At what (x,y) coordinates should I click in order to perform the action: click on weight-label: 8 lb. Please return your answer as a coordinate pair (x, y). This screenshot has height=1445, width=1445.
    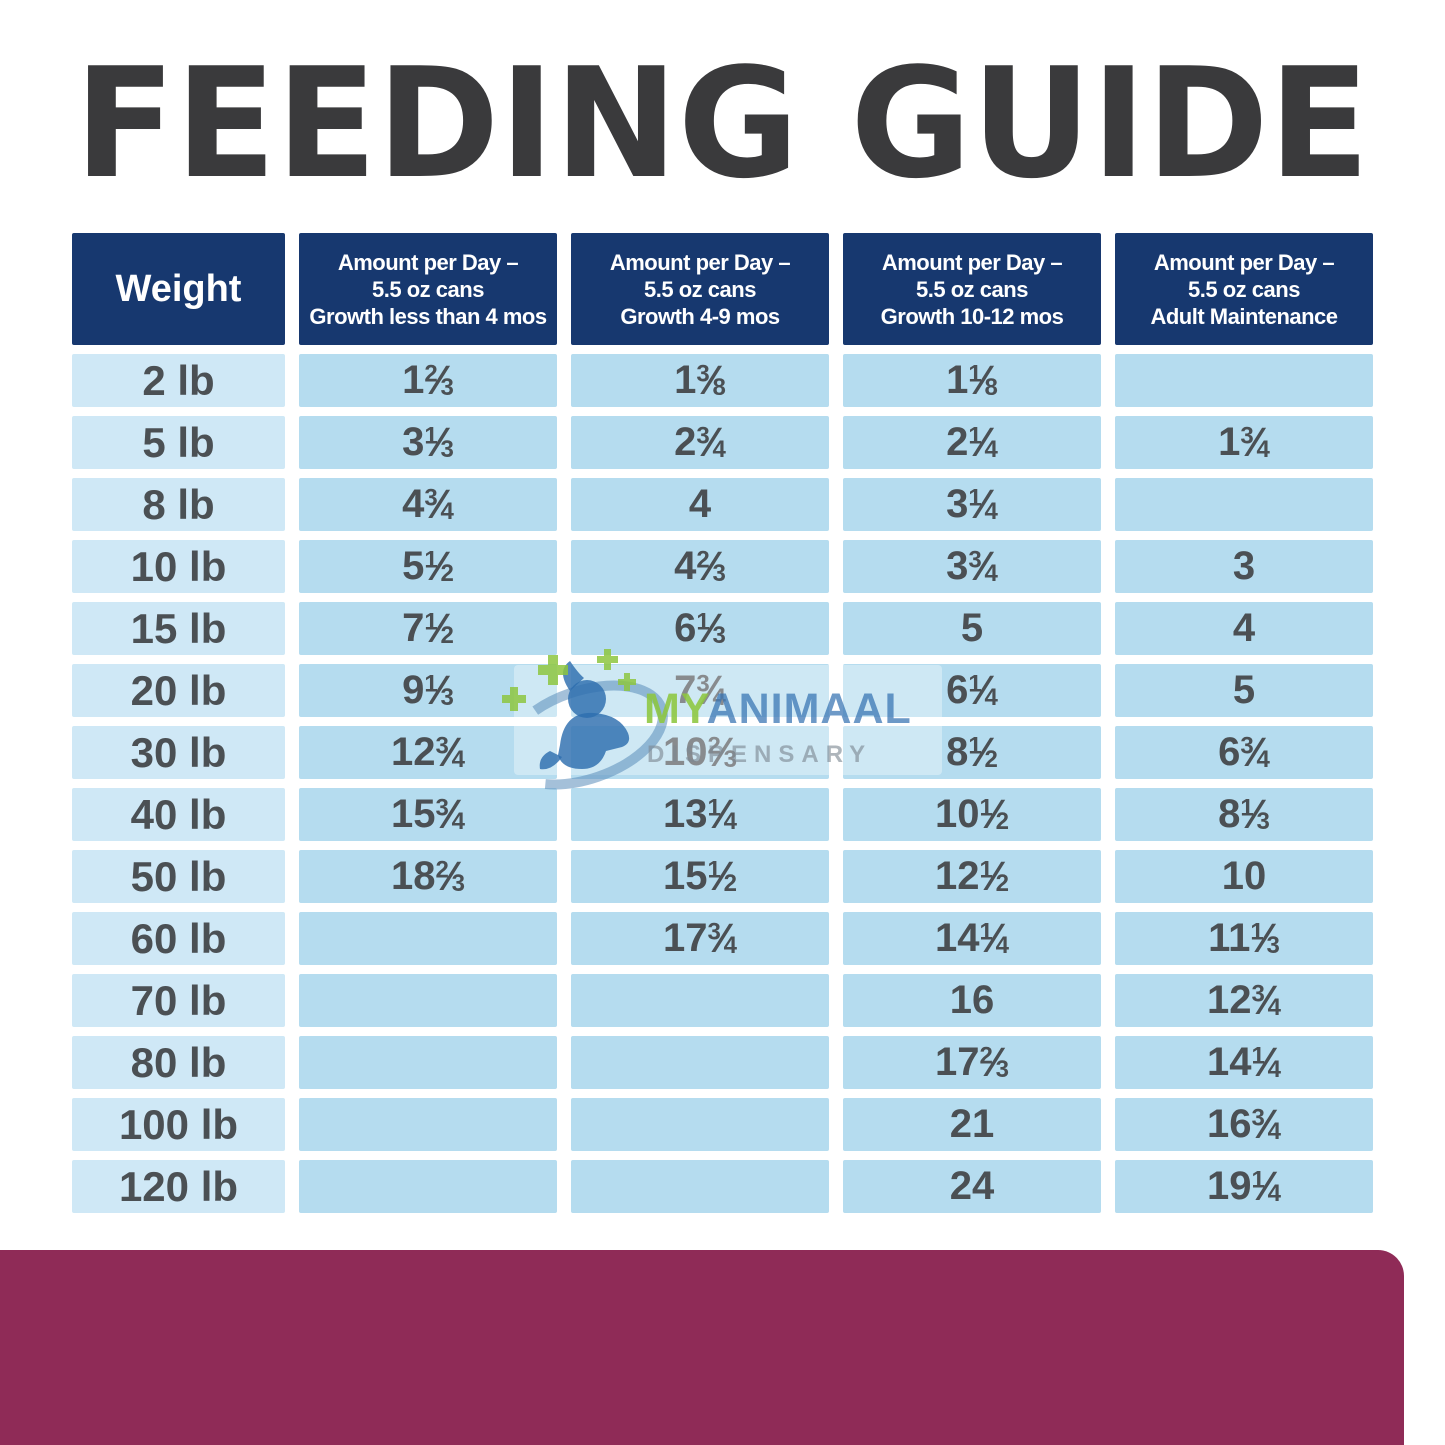
    Looking at the image, I should click on (178, 504).